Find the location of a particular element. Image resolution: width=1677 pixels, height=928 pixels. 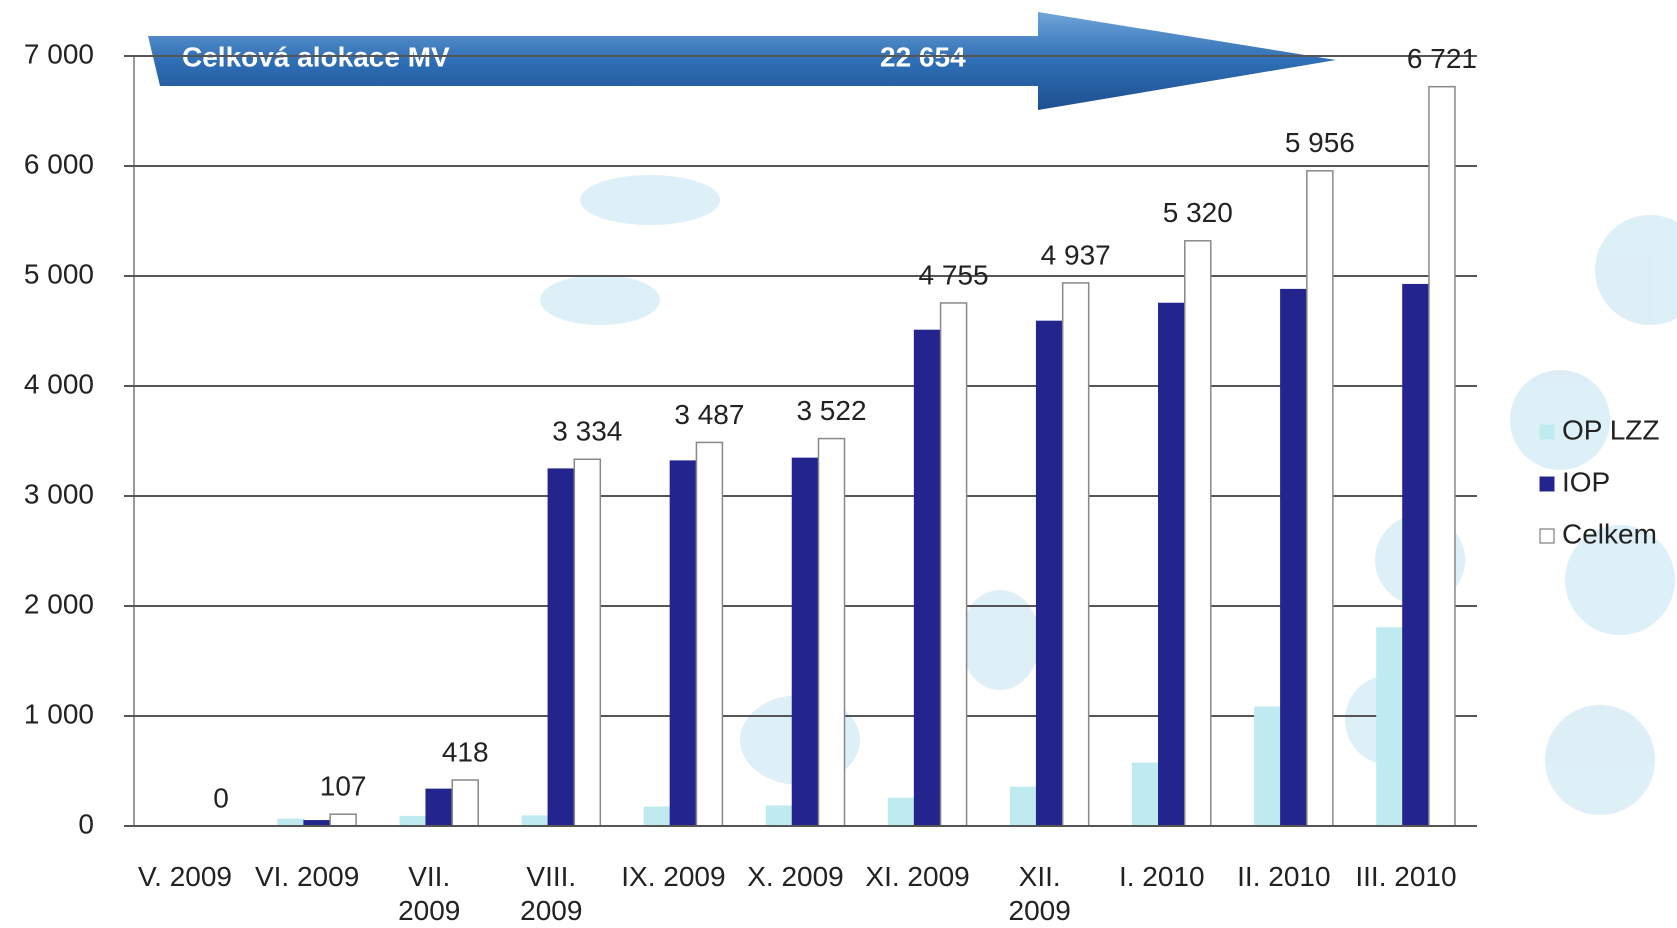

x-tick-label: IX. 2009 is located at coordinates (673, 876).